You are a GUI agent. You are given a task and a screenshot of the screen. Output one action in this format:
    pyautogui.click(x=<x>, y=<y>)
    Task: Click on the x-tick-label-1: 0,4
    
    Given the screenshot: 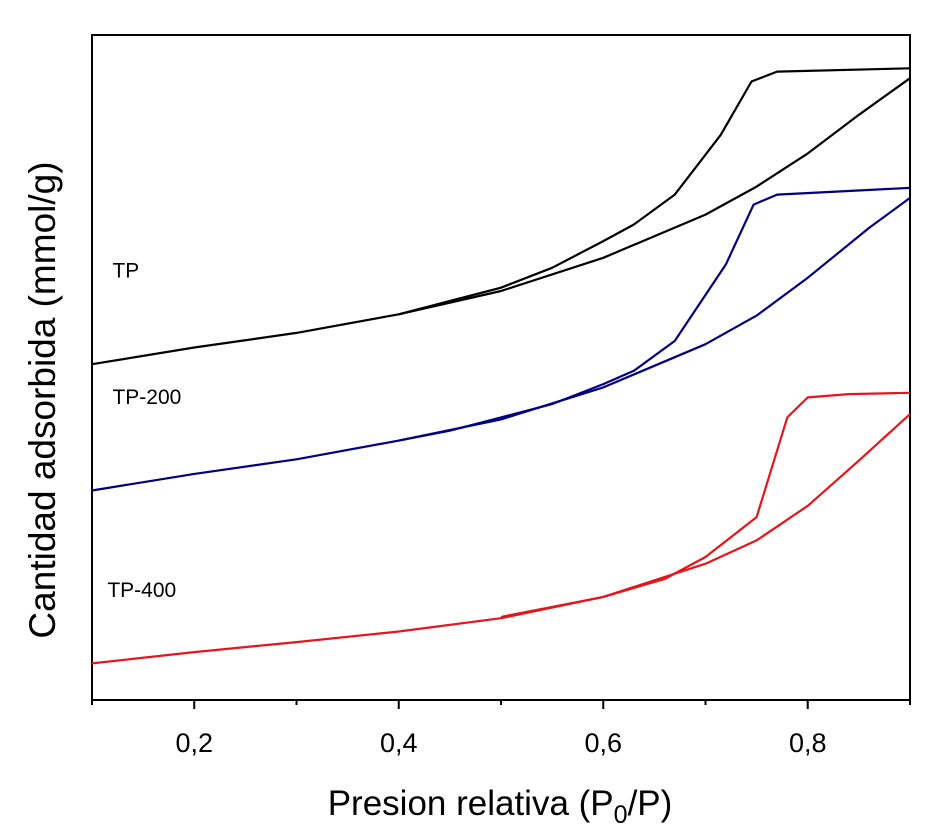 What is the action you would take?
    pyautogui.click(x=399, y=743)
    